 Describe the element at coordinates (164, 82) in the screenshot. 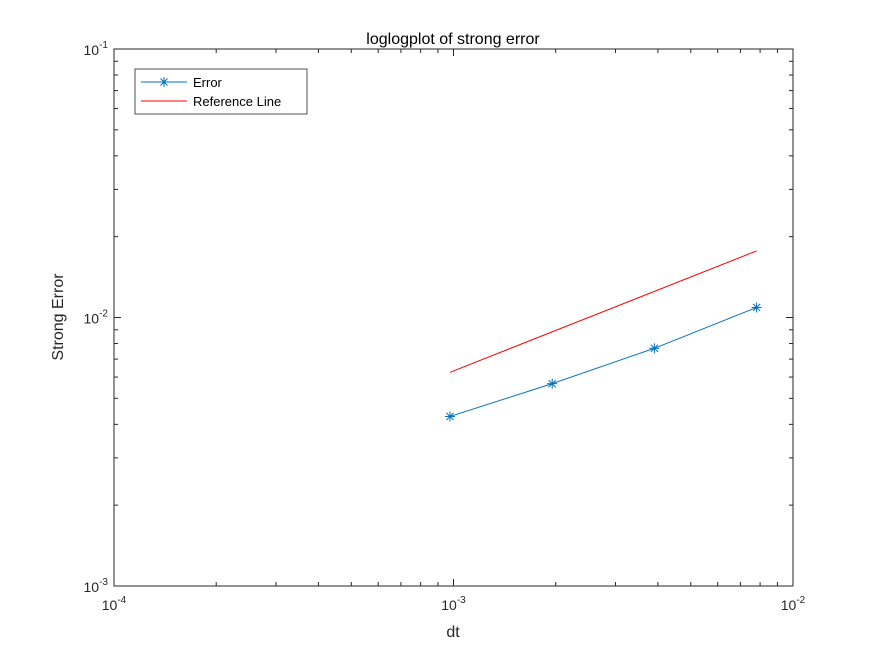

I see `legend-marker-error` at that location.